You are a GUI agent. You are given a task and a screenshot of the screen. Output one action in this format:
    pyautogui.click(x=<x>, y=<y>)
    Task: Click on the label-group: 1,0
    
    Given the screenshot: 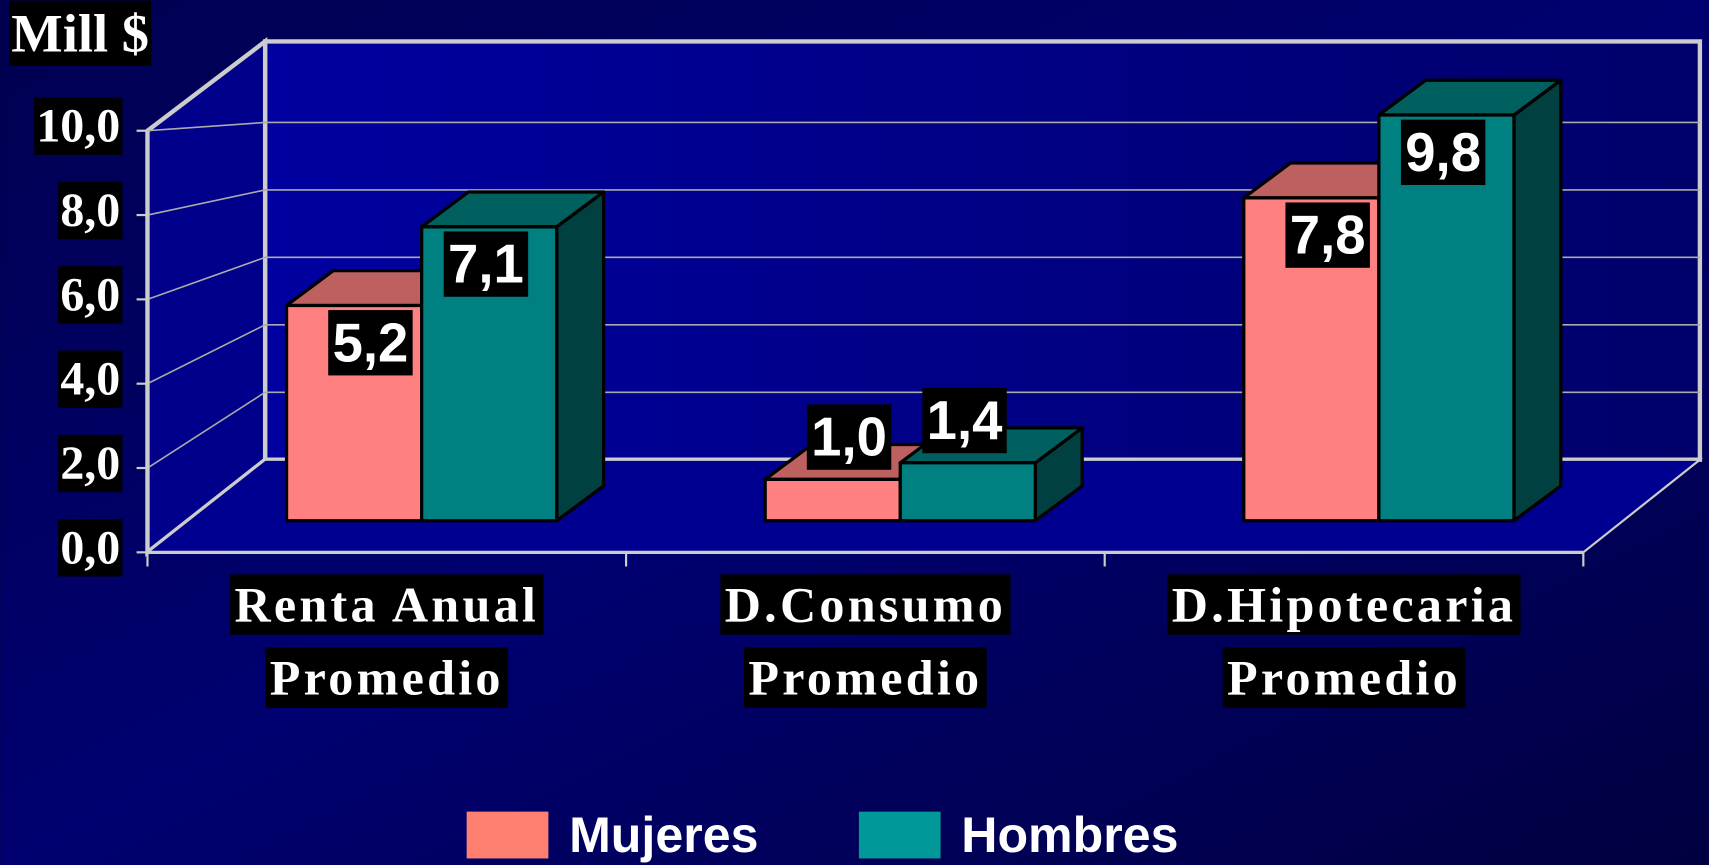 What is the action you would take?
    pyautogui.click(x=849, y=437)
    